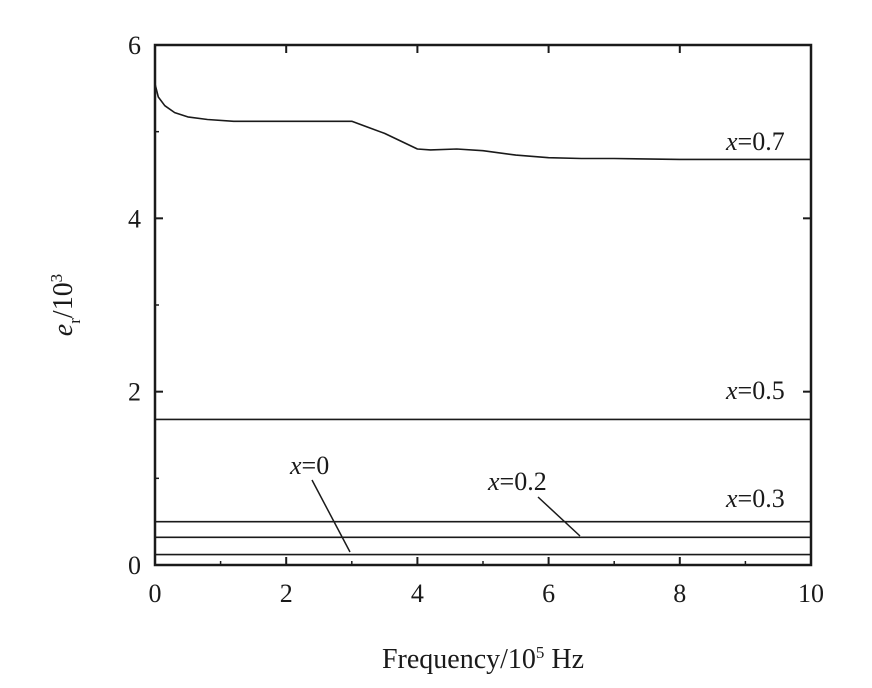  What do you see at coordinates (493, 481) in the screenshot?
I see `series-label-x02-var: x` at bounding box center [493, 481].